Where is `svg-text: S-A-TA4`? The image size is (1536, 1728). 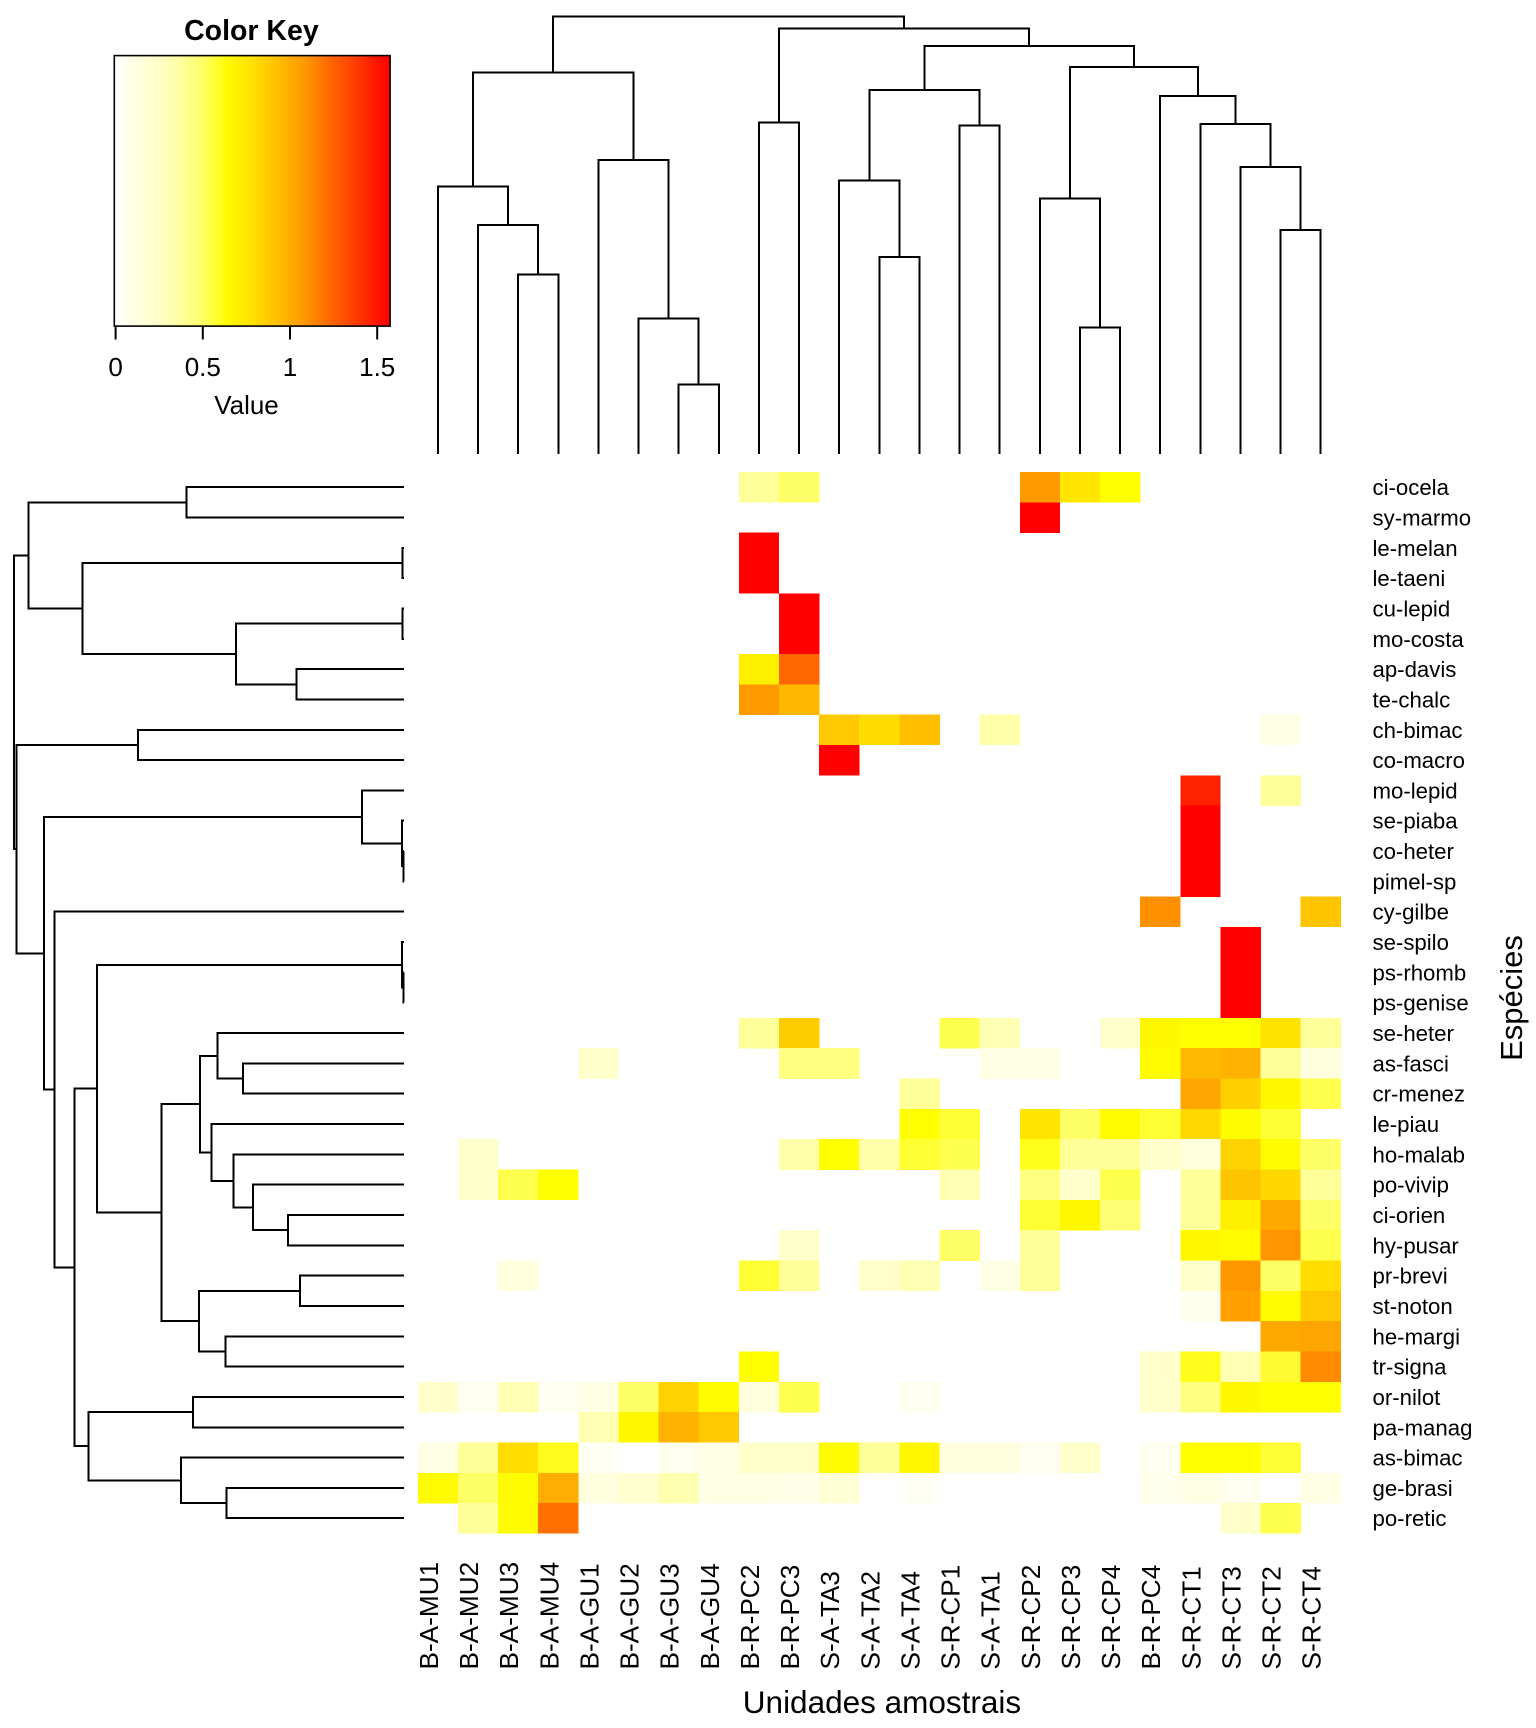
svg-text: S-A-TA4 is located at coordinates (910, 1620).